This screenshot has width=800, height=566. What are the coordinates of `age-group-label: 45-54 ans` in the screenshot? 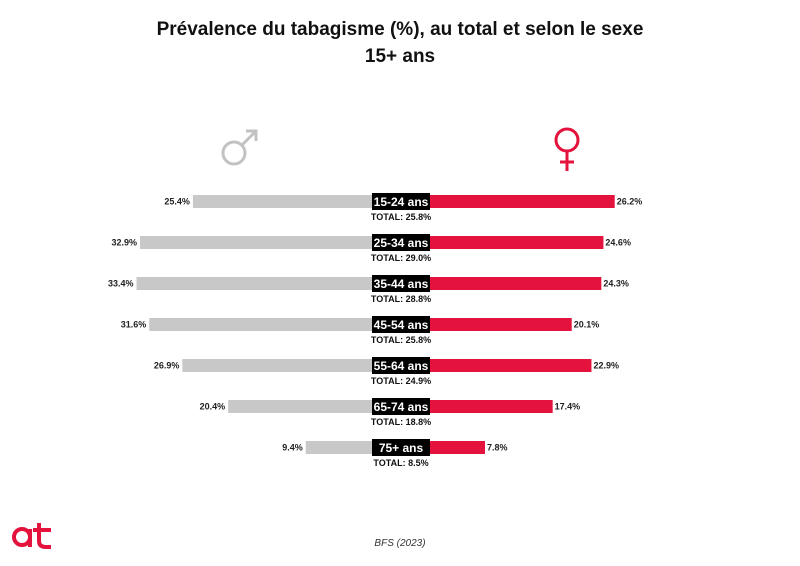 It's located at (401, 325).